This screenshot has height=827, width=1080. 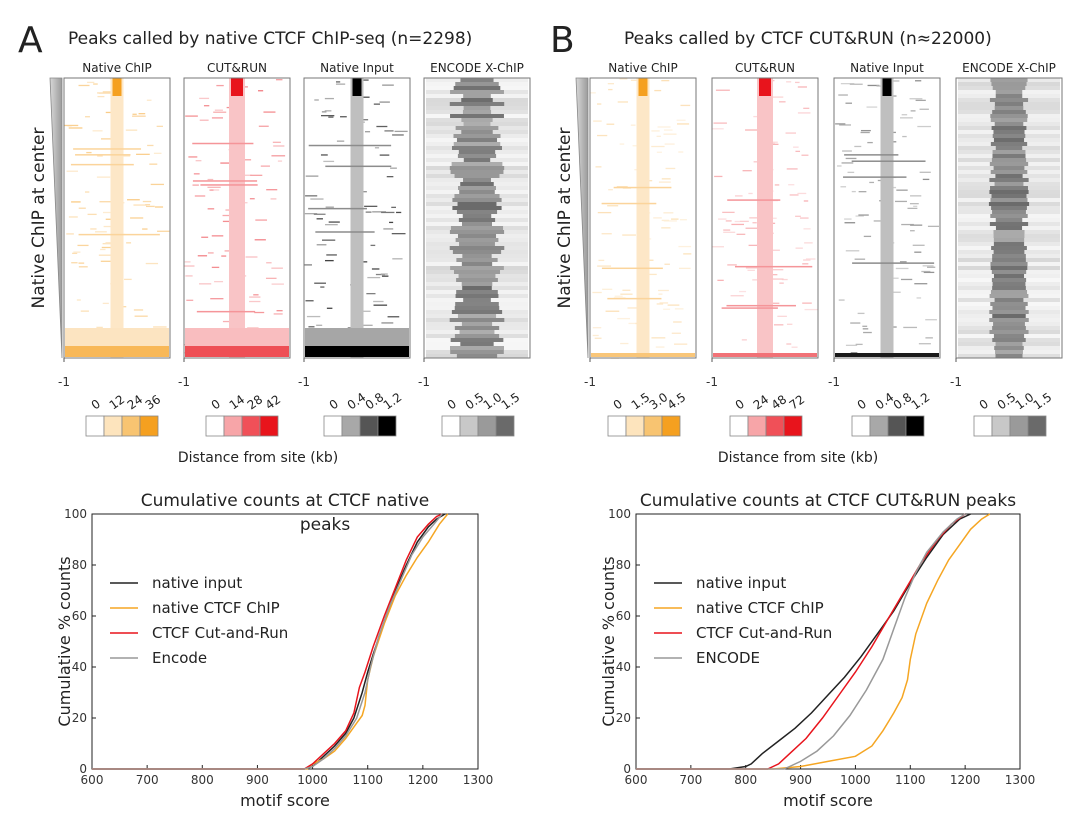 What do you see at coordinates (562, 40) in the screenshot?
I see `panel-b-letter: B` at bounding box center [562, 40].